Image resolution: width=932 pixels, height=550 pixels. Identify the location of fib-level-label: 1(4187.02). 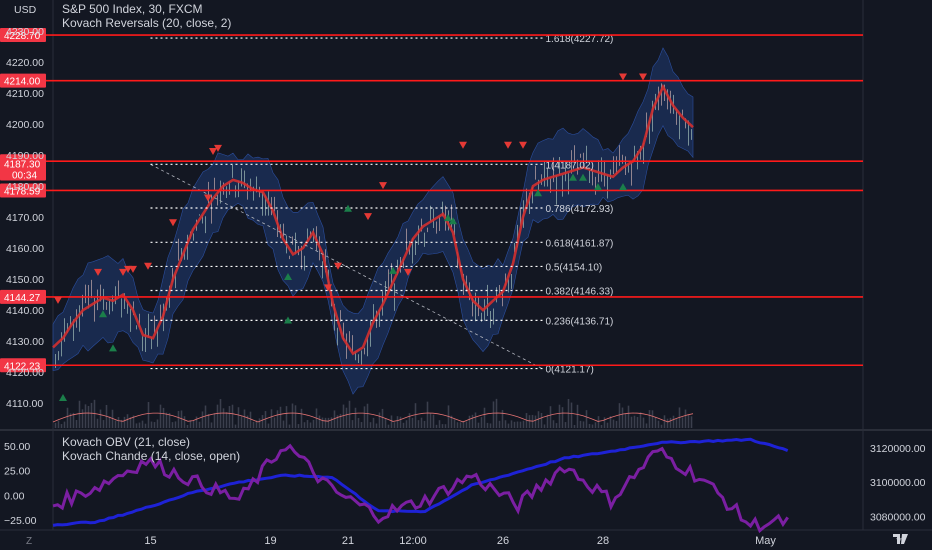
(570, 165).